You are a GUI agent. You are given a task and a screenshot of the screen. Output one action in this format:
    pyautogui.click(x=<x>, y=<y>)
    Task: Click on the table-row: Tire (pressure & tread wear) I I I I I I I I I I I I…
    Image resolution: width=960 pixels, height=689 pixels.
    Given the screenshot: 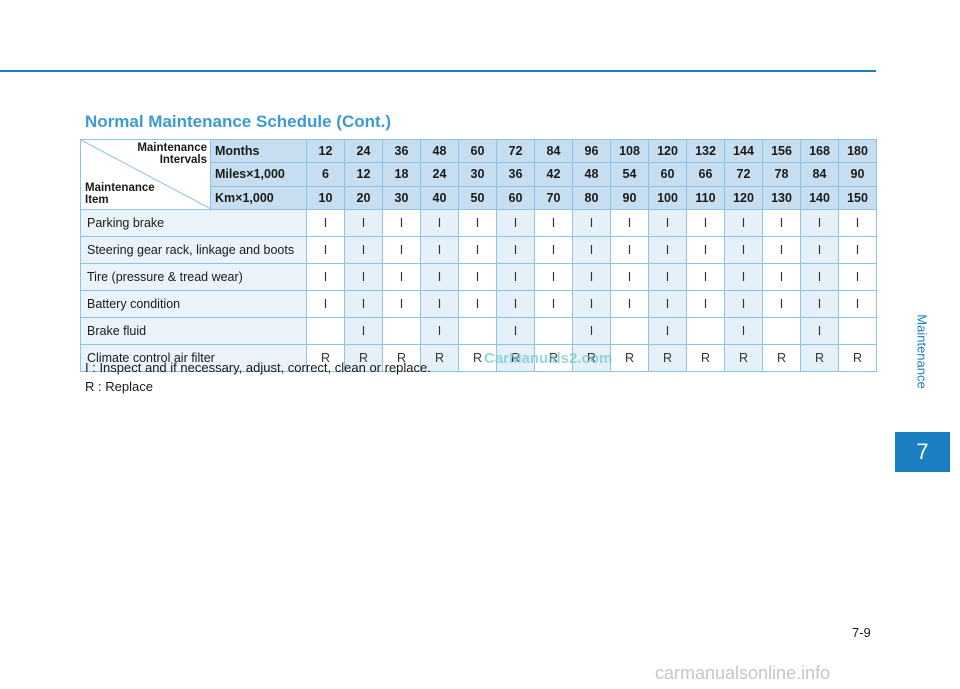 What is the action you would take?
    pyautogui.click(x=478, y=277)
    